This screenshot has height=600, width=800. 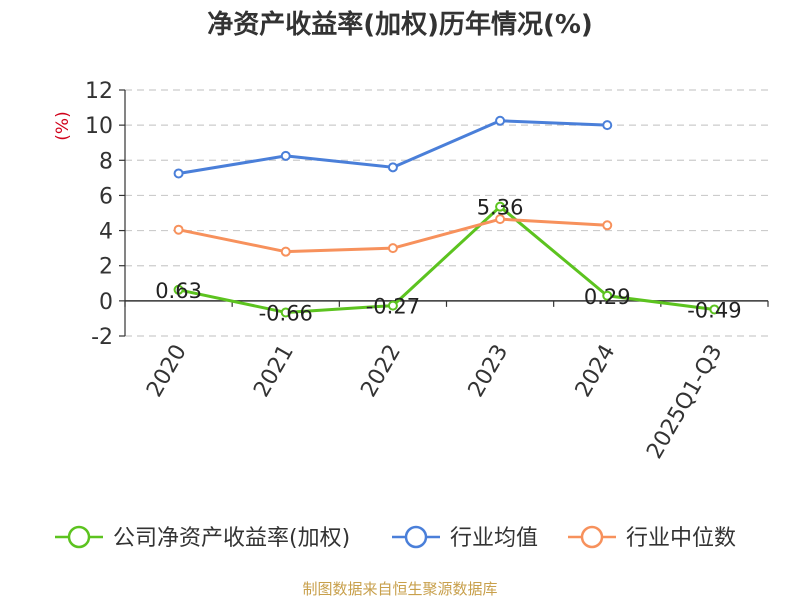 What do you see at coordinates (106, 196) in the screenshot?
I see `y-tick-label: 6` at bounding box center [106, 196].